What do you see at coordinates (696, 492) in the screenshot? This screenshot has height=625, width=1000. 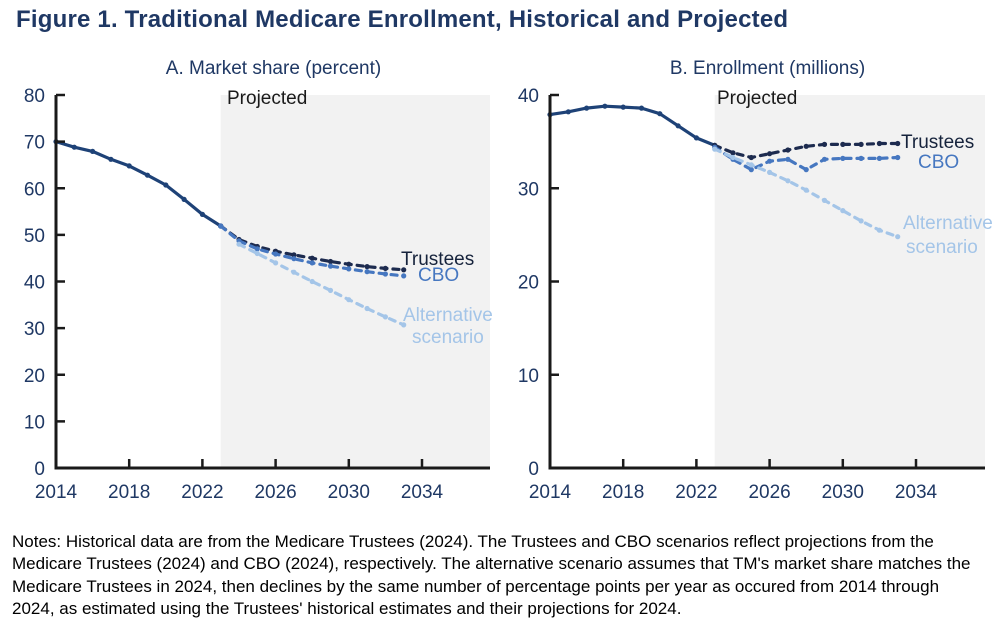 I see `panel-b-xtick-label: 2022` at bounding box center [696, 492].